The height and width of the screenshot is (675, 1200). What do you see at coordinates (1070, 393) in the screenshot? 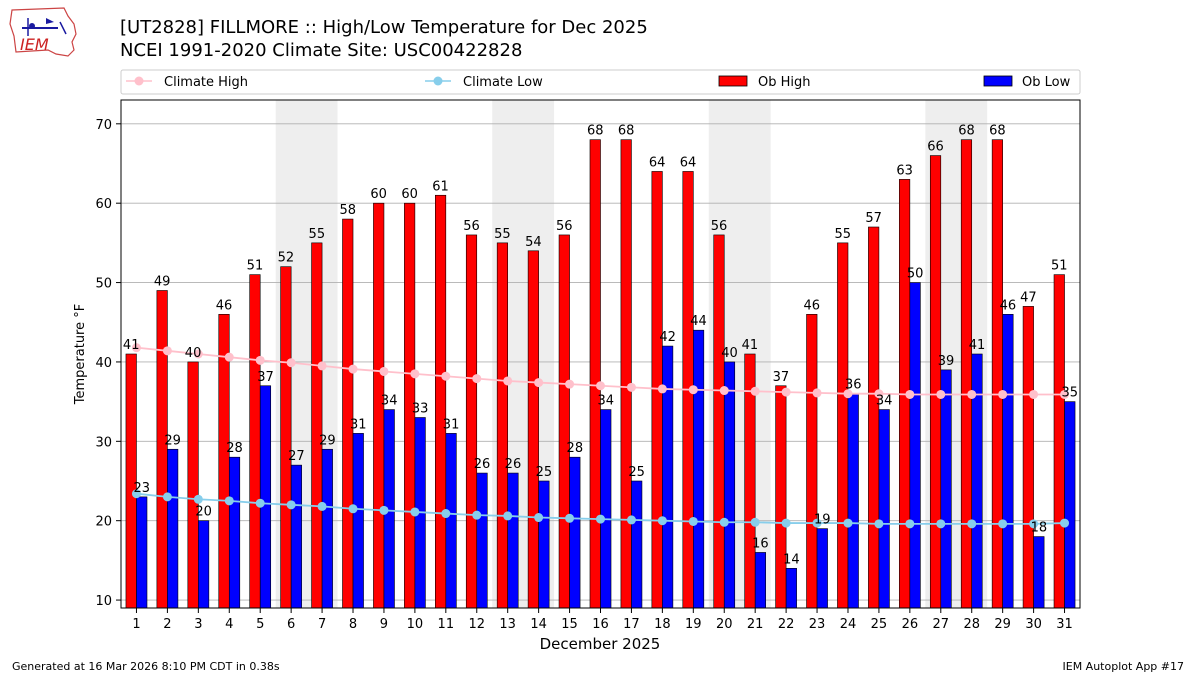
I see `ob-low-value-label: 35` at bounding box center [1070, 393].